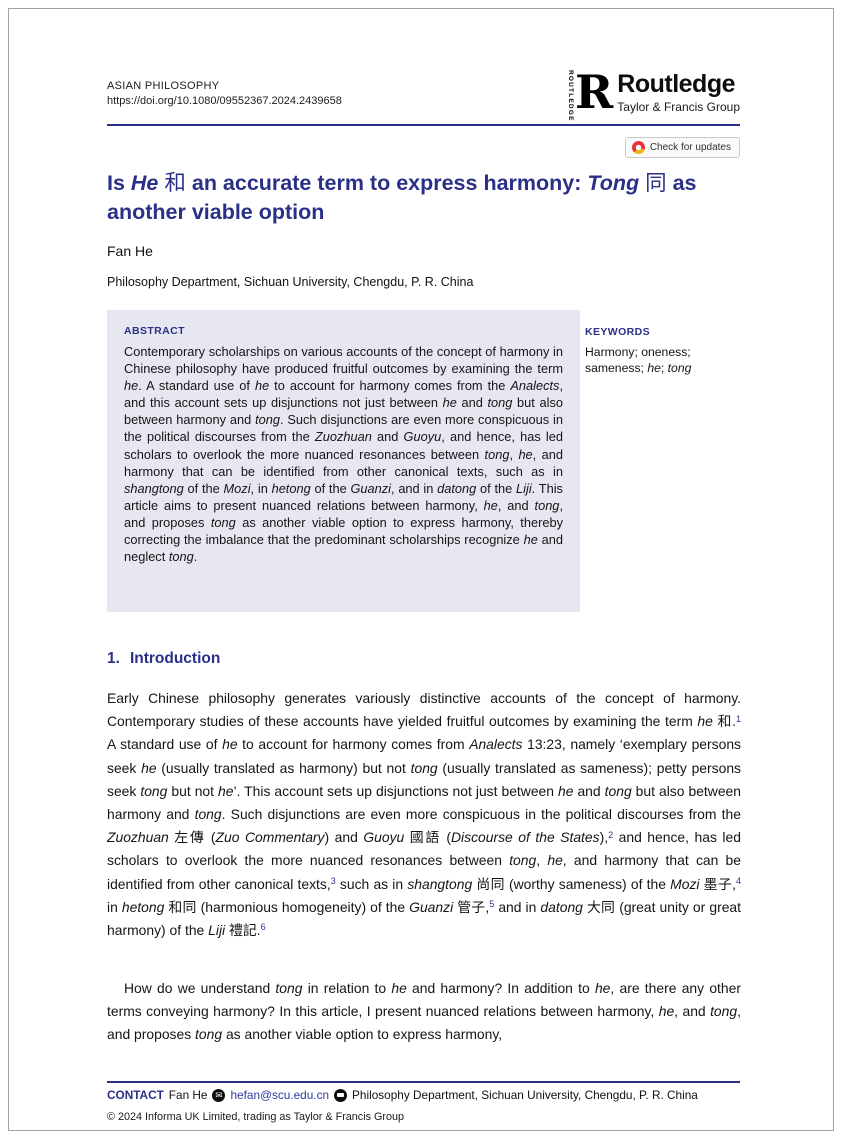 The image size is (843, 1140). Describe the element at coordinates (571, 96) in the screenshot. I see `routledge-vertical-text: ROUTLEDGE` at that location.